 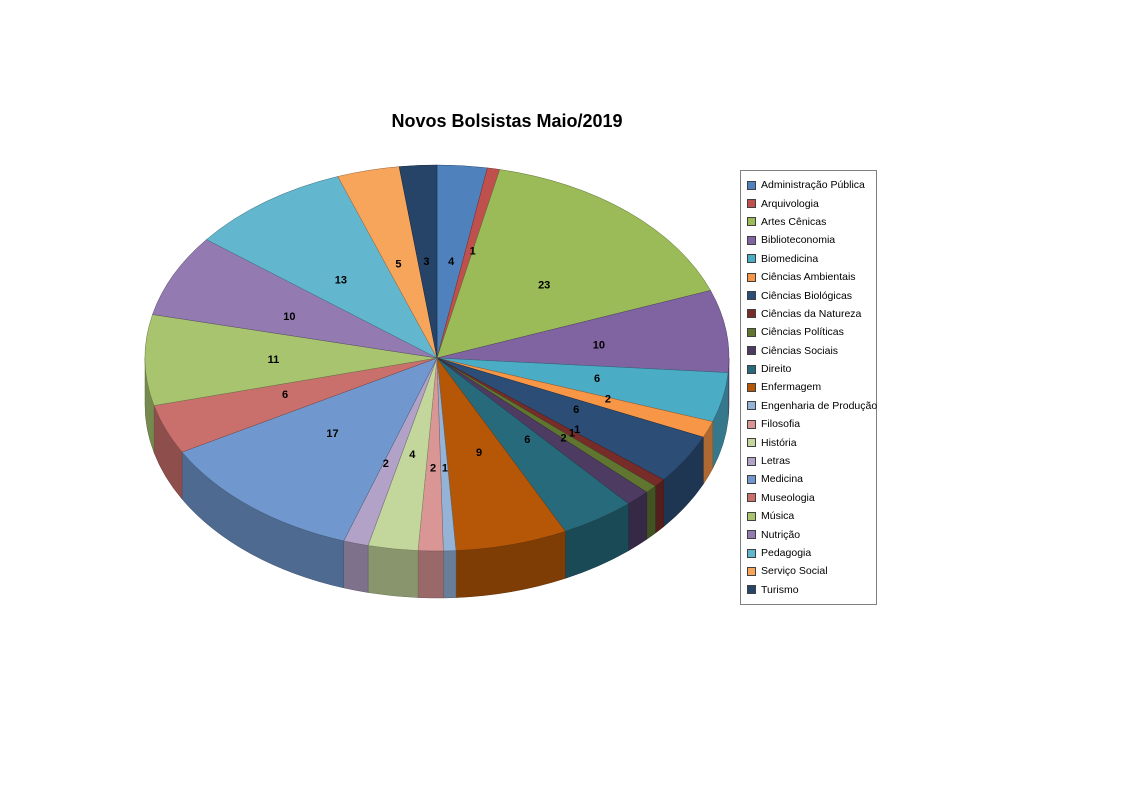 I want to click on legend-item: Enfermagem, so click(x=810, y=387).